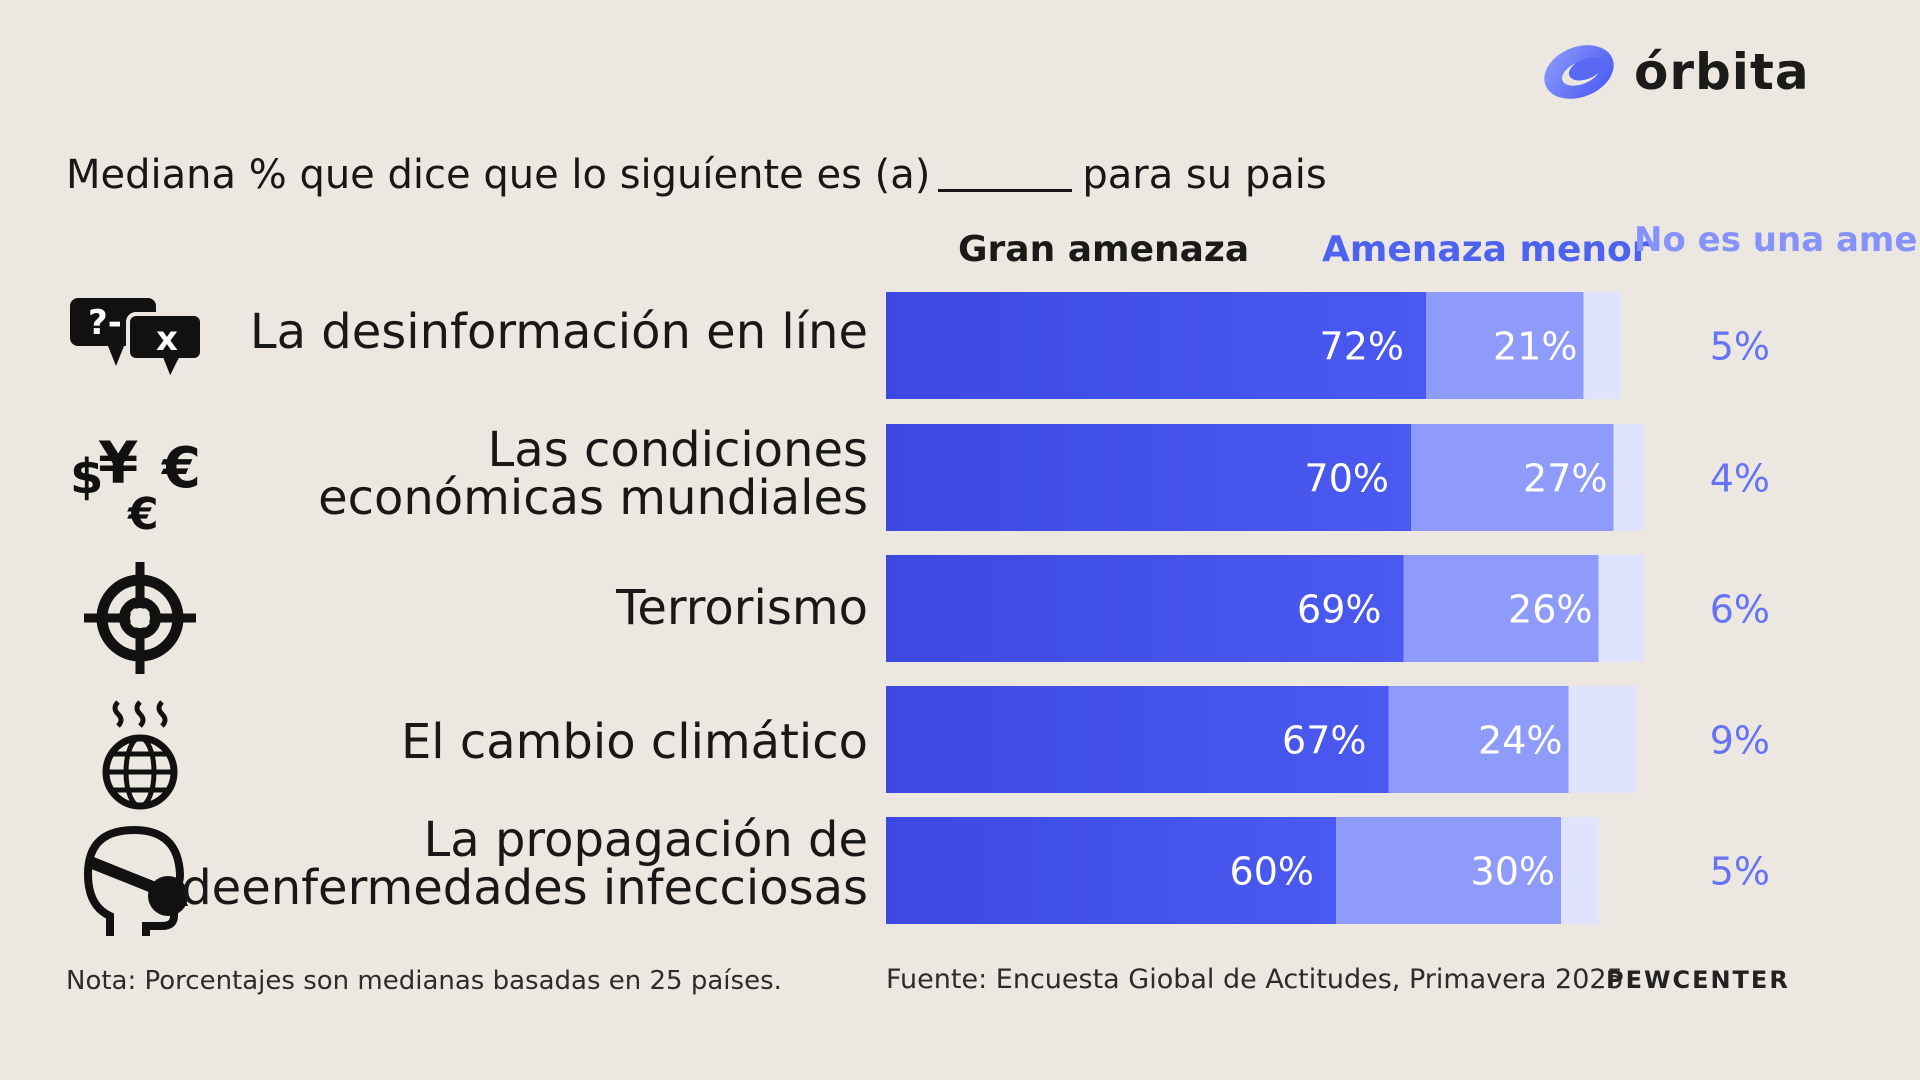  I want to click on brand-wordmark: PEWCENTER, so click(1698, 980).